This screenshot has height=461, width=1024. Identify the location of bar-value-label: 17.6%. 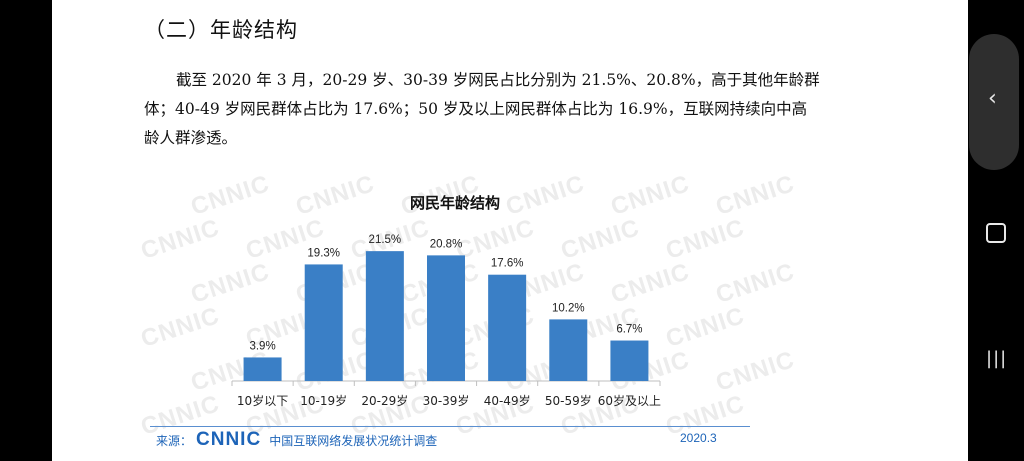
(507, 264).